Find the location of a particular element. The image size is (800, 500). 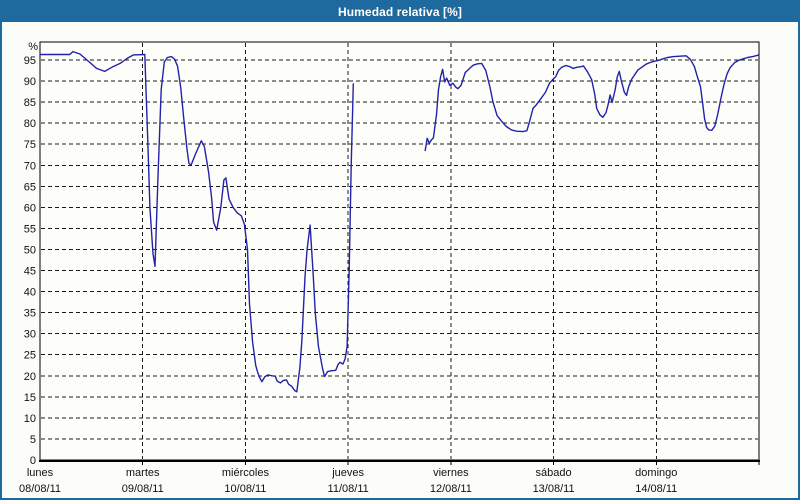

svg-text: lunes is located at coordinates (40, 473).